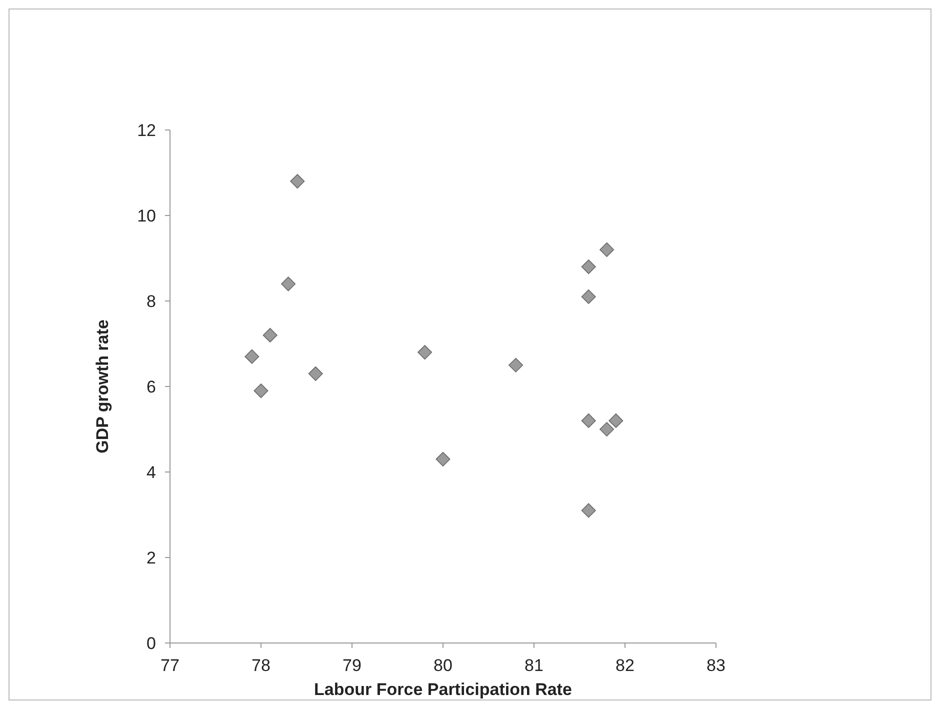 This screenshot has height=709, width=940. I want to click on x-tick-label: 81, so click(534, 665).